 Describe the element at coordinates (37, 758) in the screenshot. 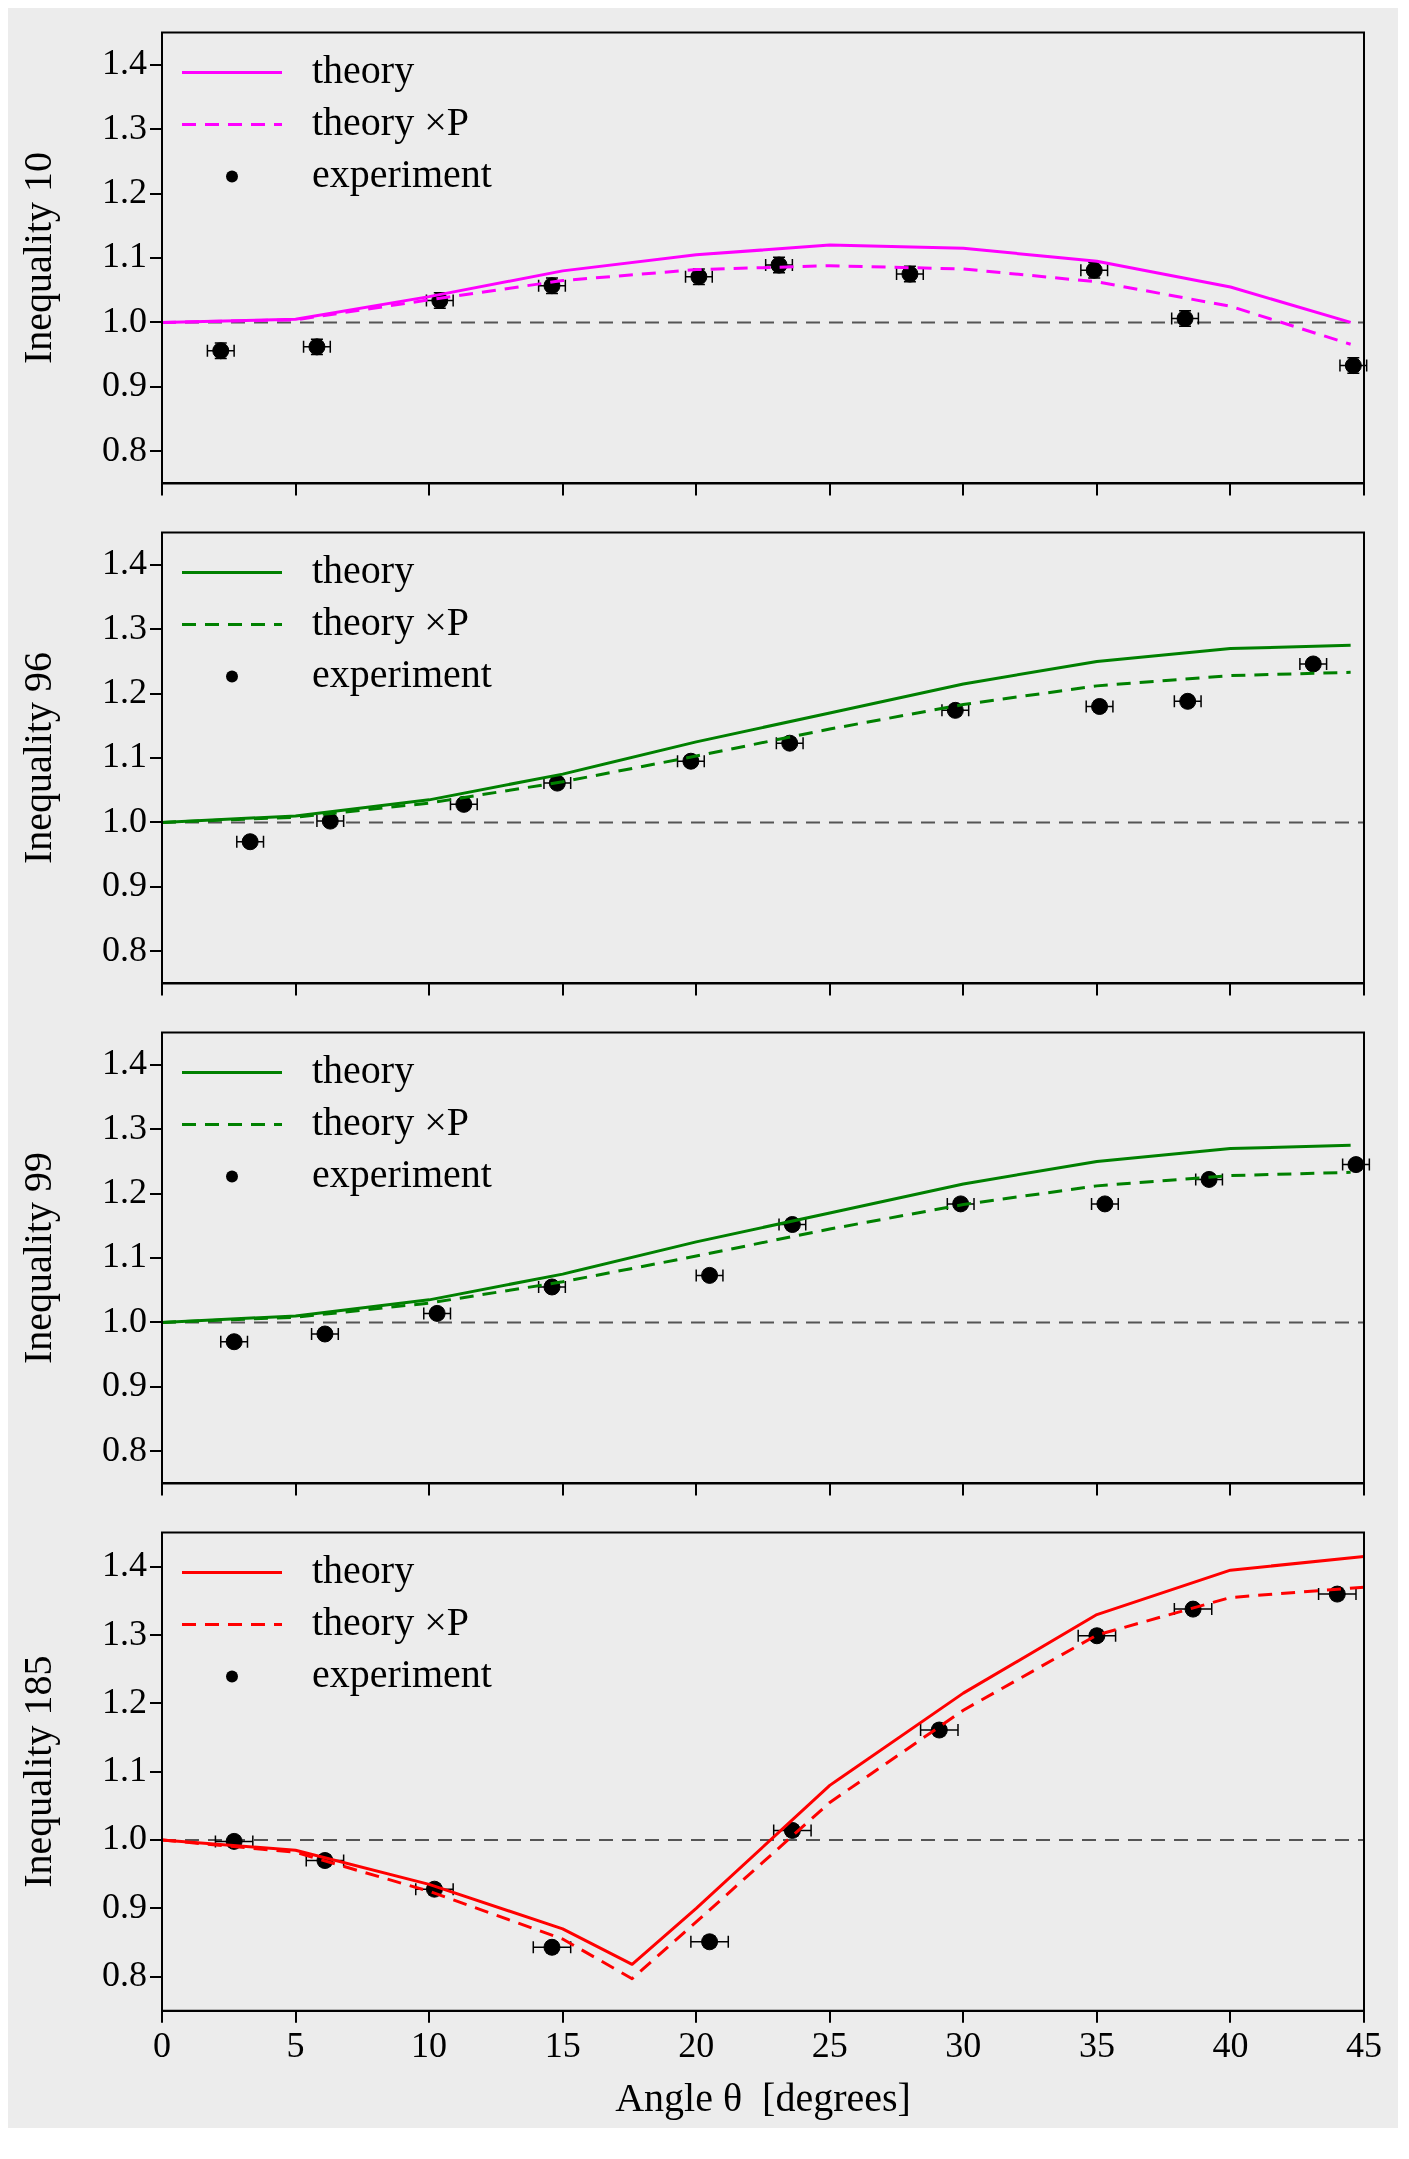

I see `y-axis-title: Inequality 96` at that location.